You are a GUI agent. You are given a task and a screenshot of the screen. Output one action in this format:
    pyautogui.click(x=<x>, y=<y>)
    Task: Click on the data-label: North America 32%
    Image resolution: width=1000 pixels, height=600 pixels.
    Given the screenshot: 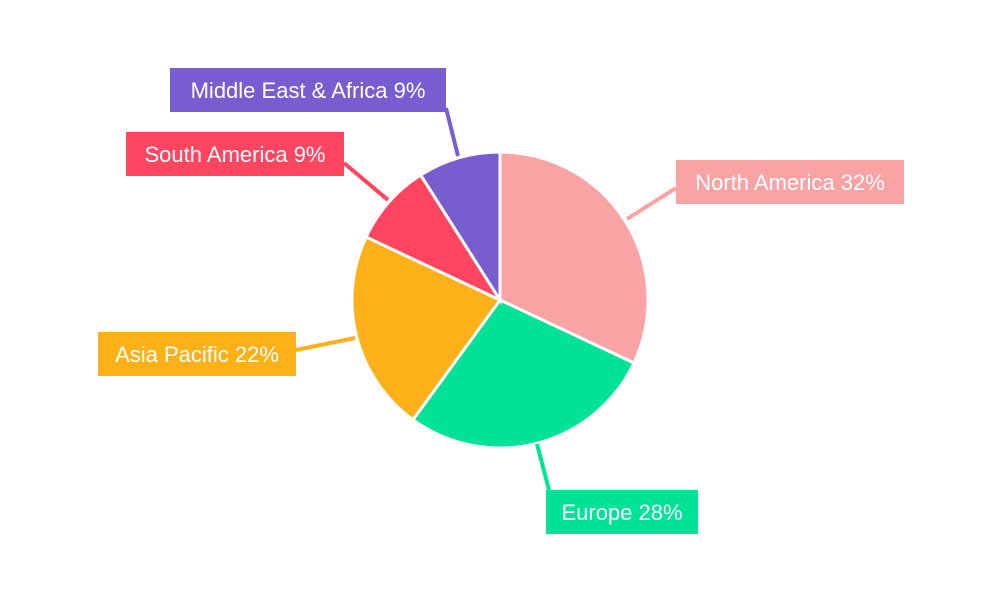 What is the action you would take?
    pyautogui.click(x=790, y=182)
    